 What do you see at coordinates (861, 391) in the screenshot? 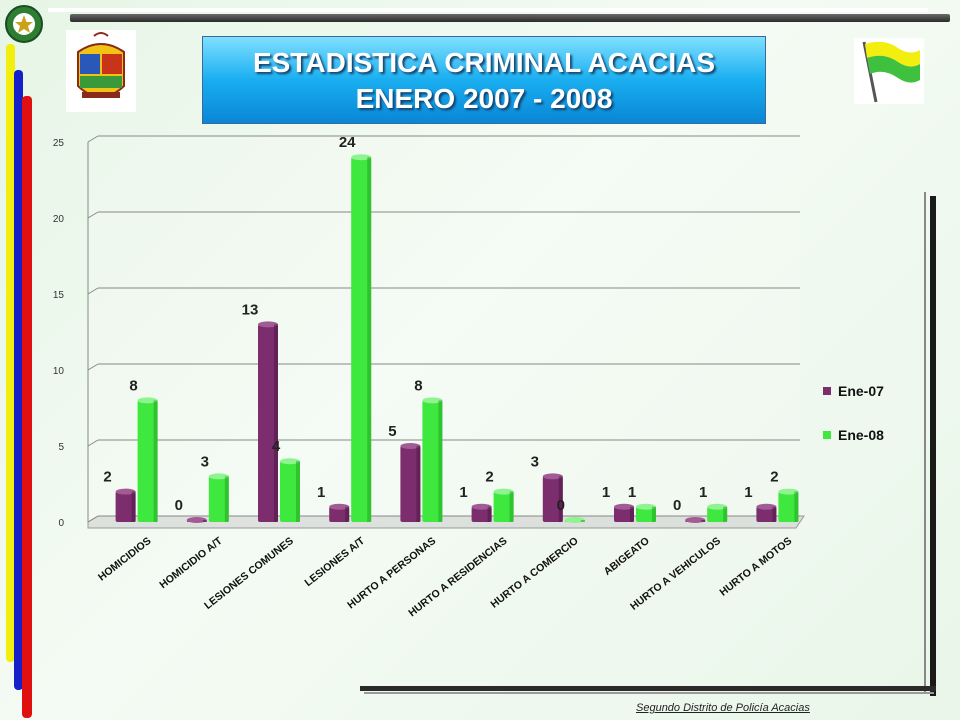
I see `legend-label: Ene-07` at bounding box center [861, 391].